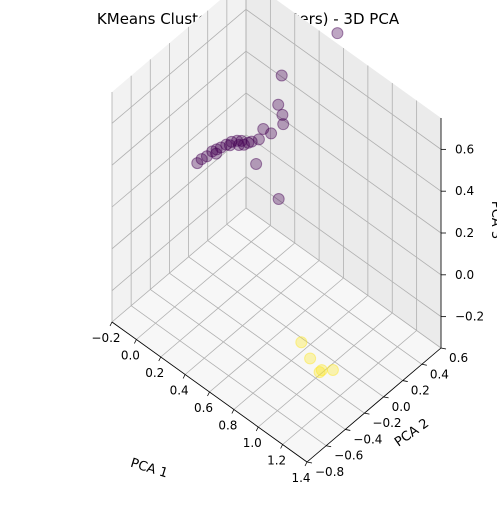 The width and height of the screenshot is (497, 511). What do you see at coordinates (300, 478) in the screenshot?
I see `x-tick-label: 1.4` at bounding box center [300, 478].